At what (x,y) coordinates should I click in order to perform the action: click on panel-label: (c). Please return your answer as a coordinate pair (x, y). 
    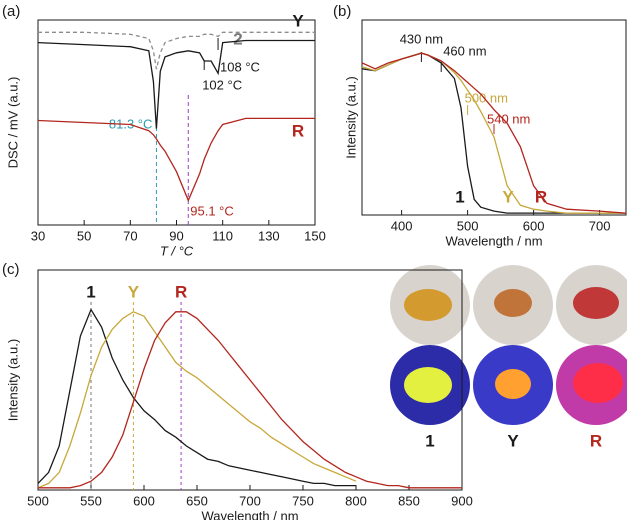
    Looking at the image, I should click on (11, 269).